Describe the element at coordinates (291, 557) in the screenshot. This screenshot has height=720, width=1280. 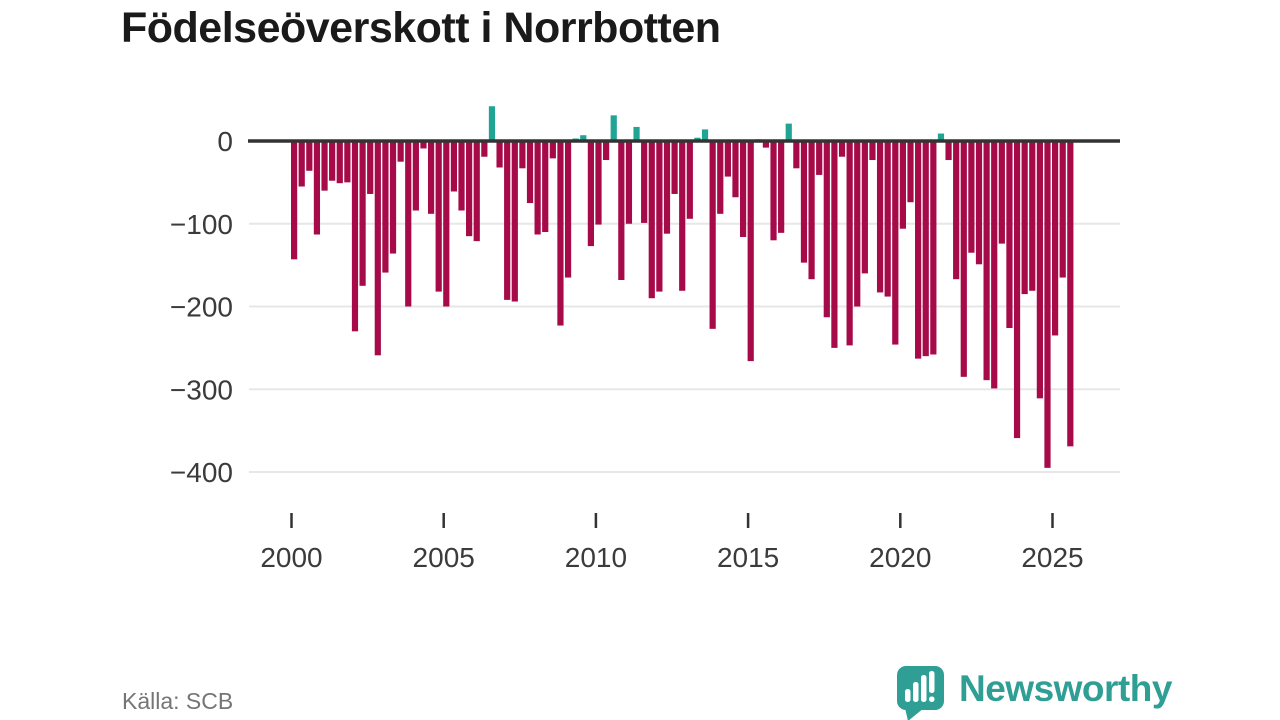
I see `x-axis-label-2000: 2000` at that location.